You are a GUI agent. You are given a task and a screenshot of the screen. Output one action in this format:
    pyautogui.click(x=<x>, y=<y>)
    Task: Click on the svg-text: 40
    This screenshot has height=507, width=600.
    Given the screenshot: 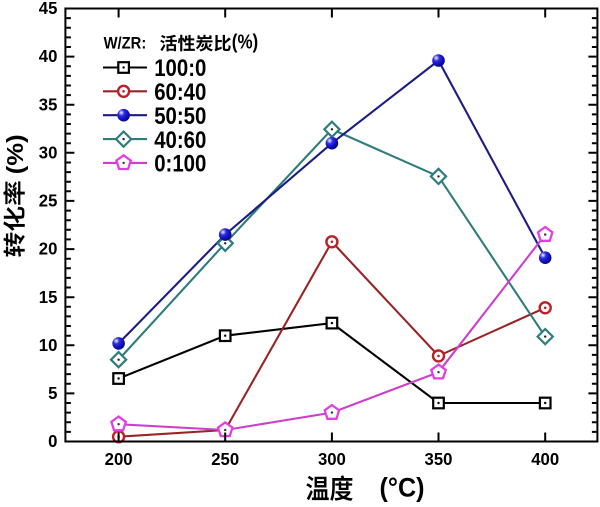 What is the action you would take?
    pyautogui.click(x=48, y=56)
    